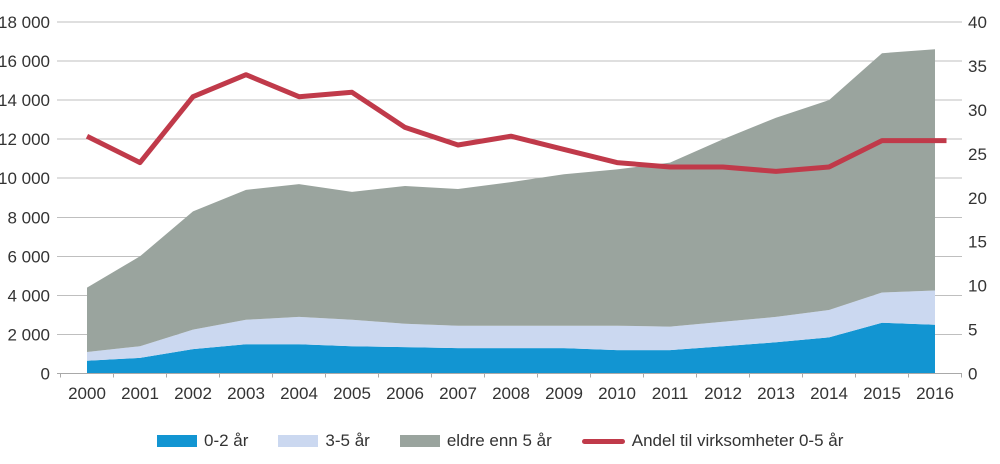  Describe the element at coordinates (617, 393) in the screenshot. I see `x-axis-tick-label: 2010` at that location.